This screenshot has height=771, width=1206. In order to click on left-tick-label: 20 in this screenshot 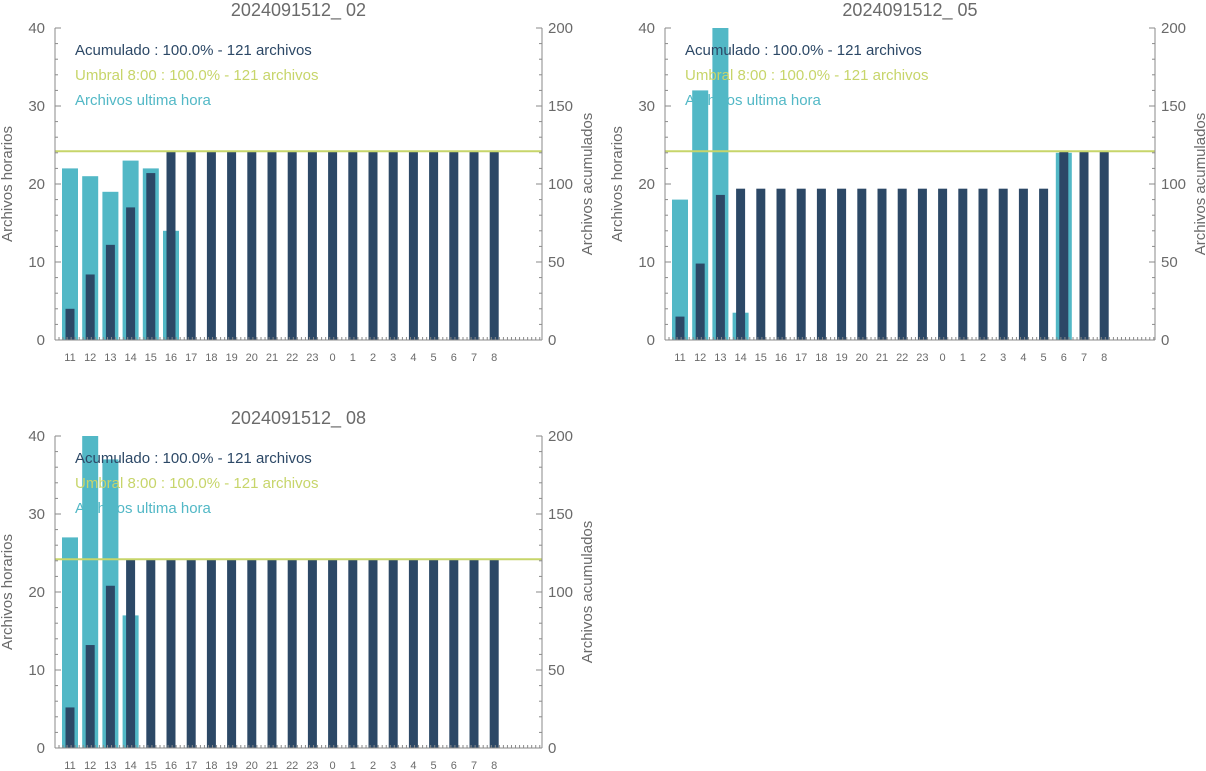, I will do `click(646, 184)`.